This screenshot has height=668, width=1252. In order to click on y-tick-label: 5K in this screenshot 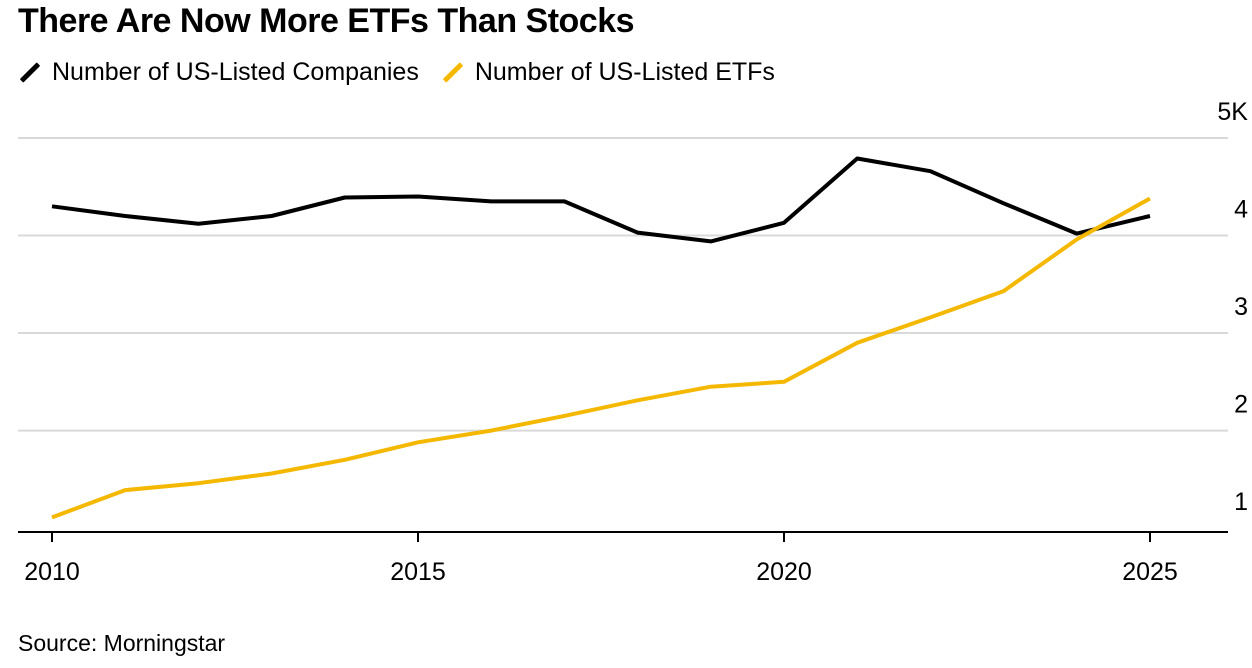, I will do `click(1232, 112)`.